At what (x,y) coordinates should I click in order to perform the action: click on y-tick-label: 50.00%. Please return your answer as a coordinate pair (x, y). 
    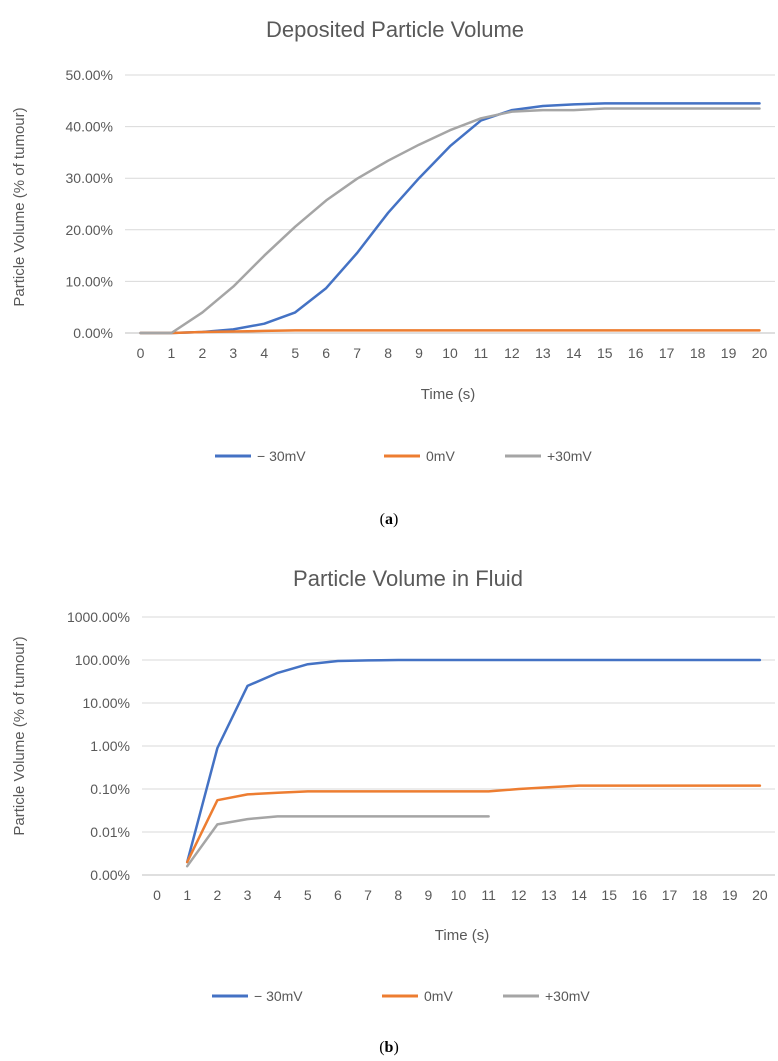
    Looking at the image, I should click on (89, 75).